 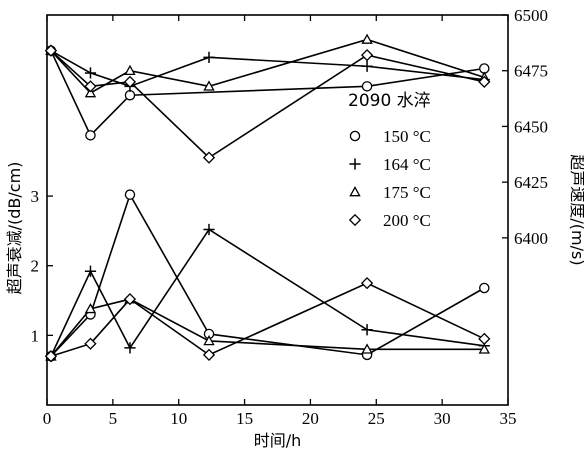 I want to click on x-tick-label: 10, so click(x=178, y=418).